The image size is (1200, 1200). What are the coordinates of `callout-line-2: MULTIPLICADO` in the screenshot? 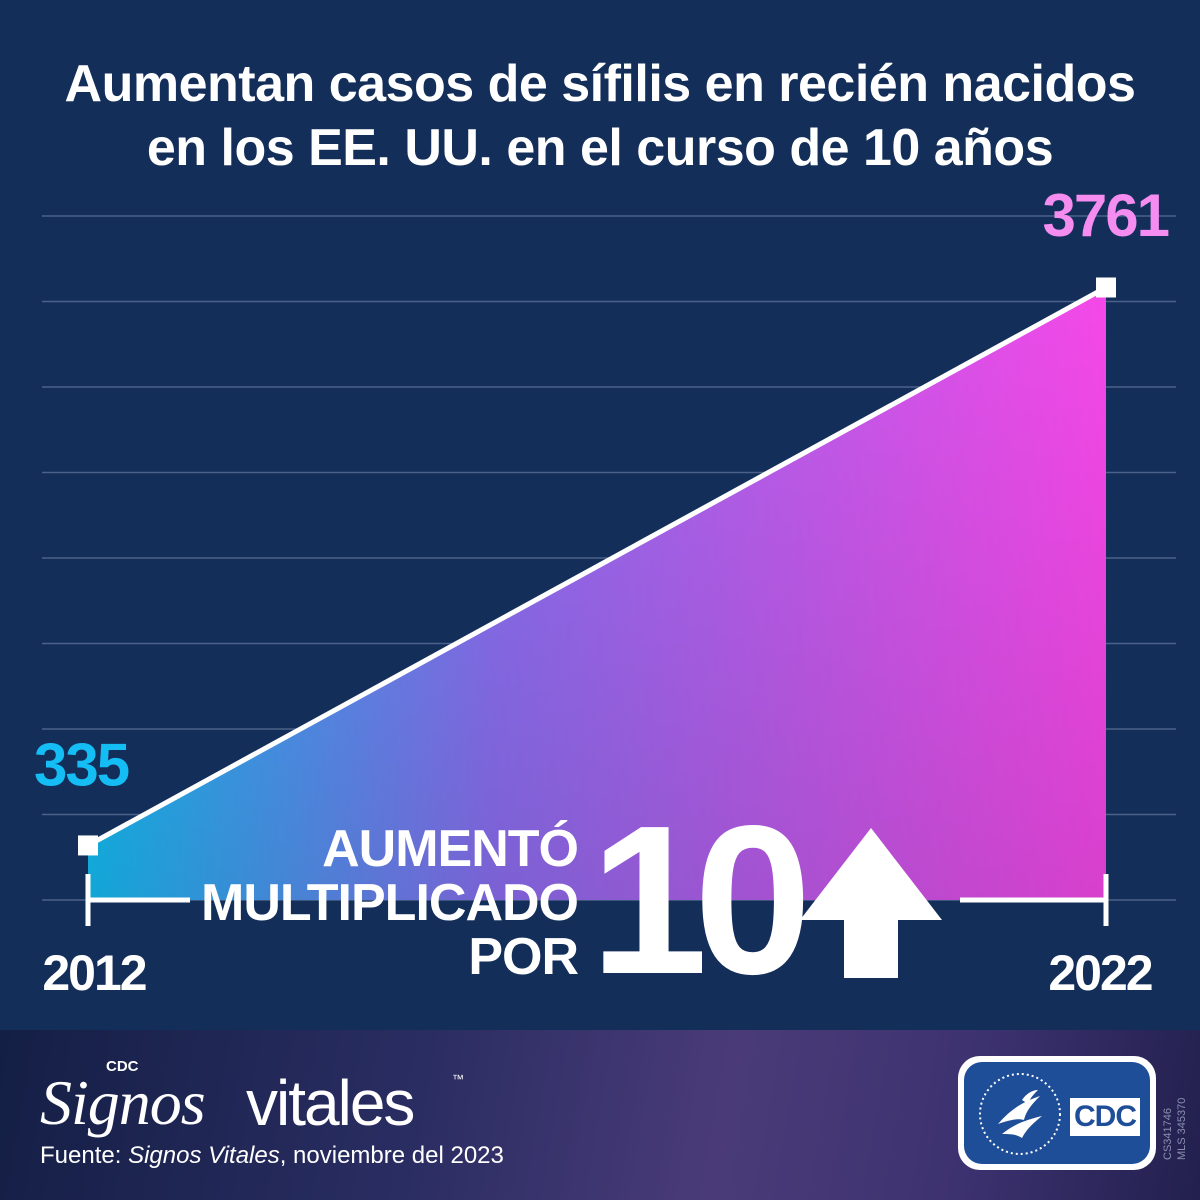 It's located at (390, 903).